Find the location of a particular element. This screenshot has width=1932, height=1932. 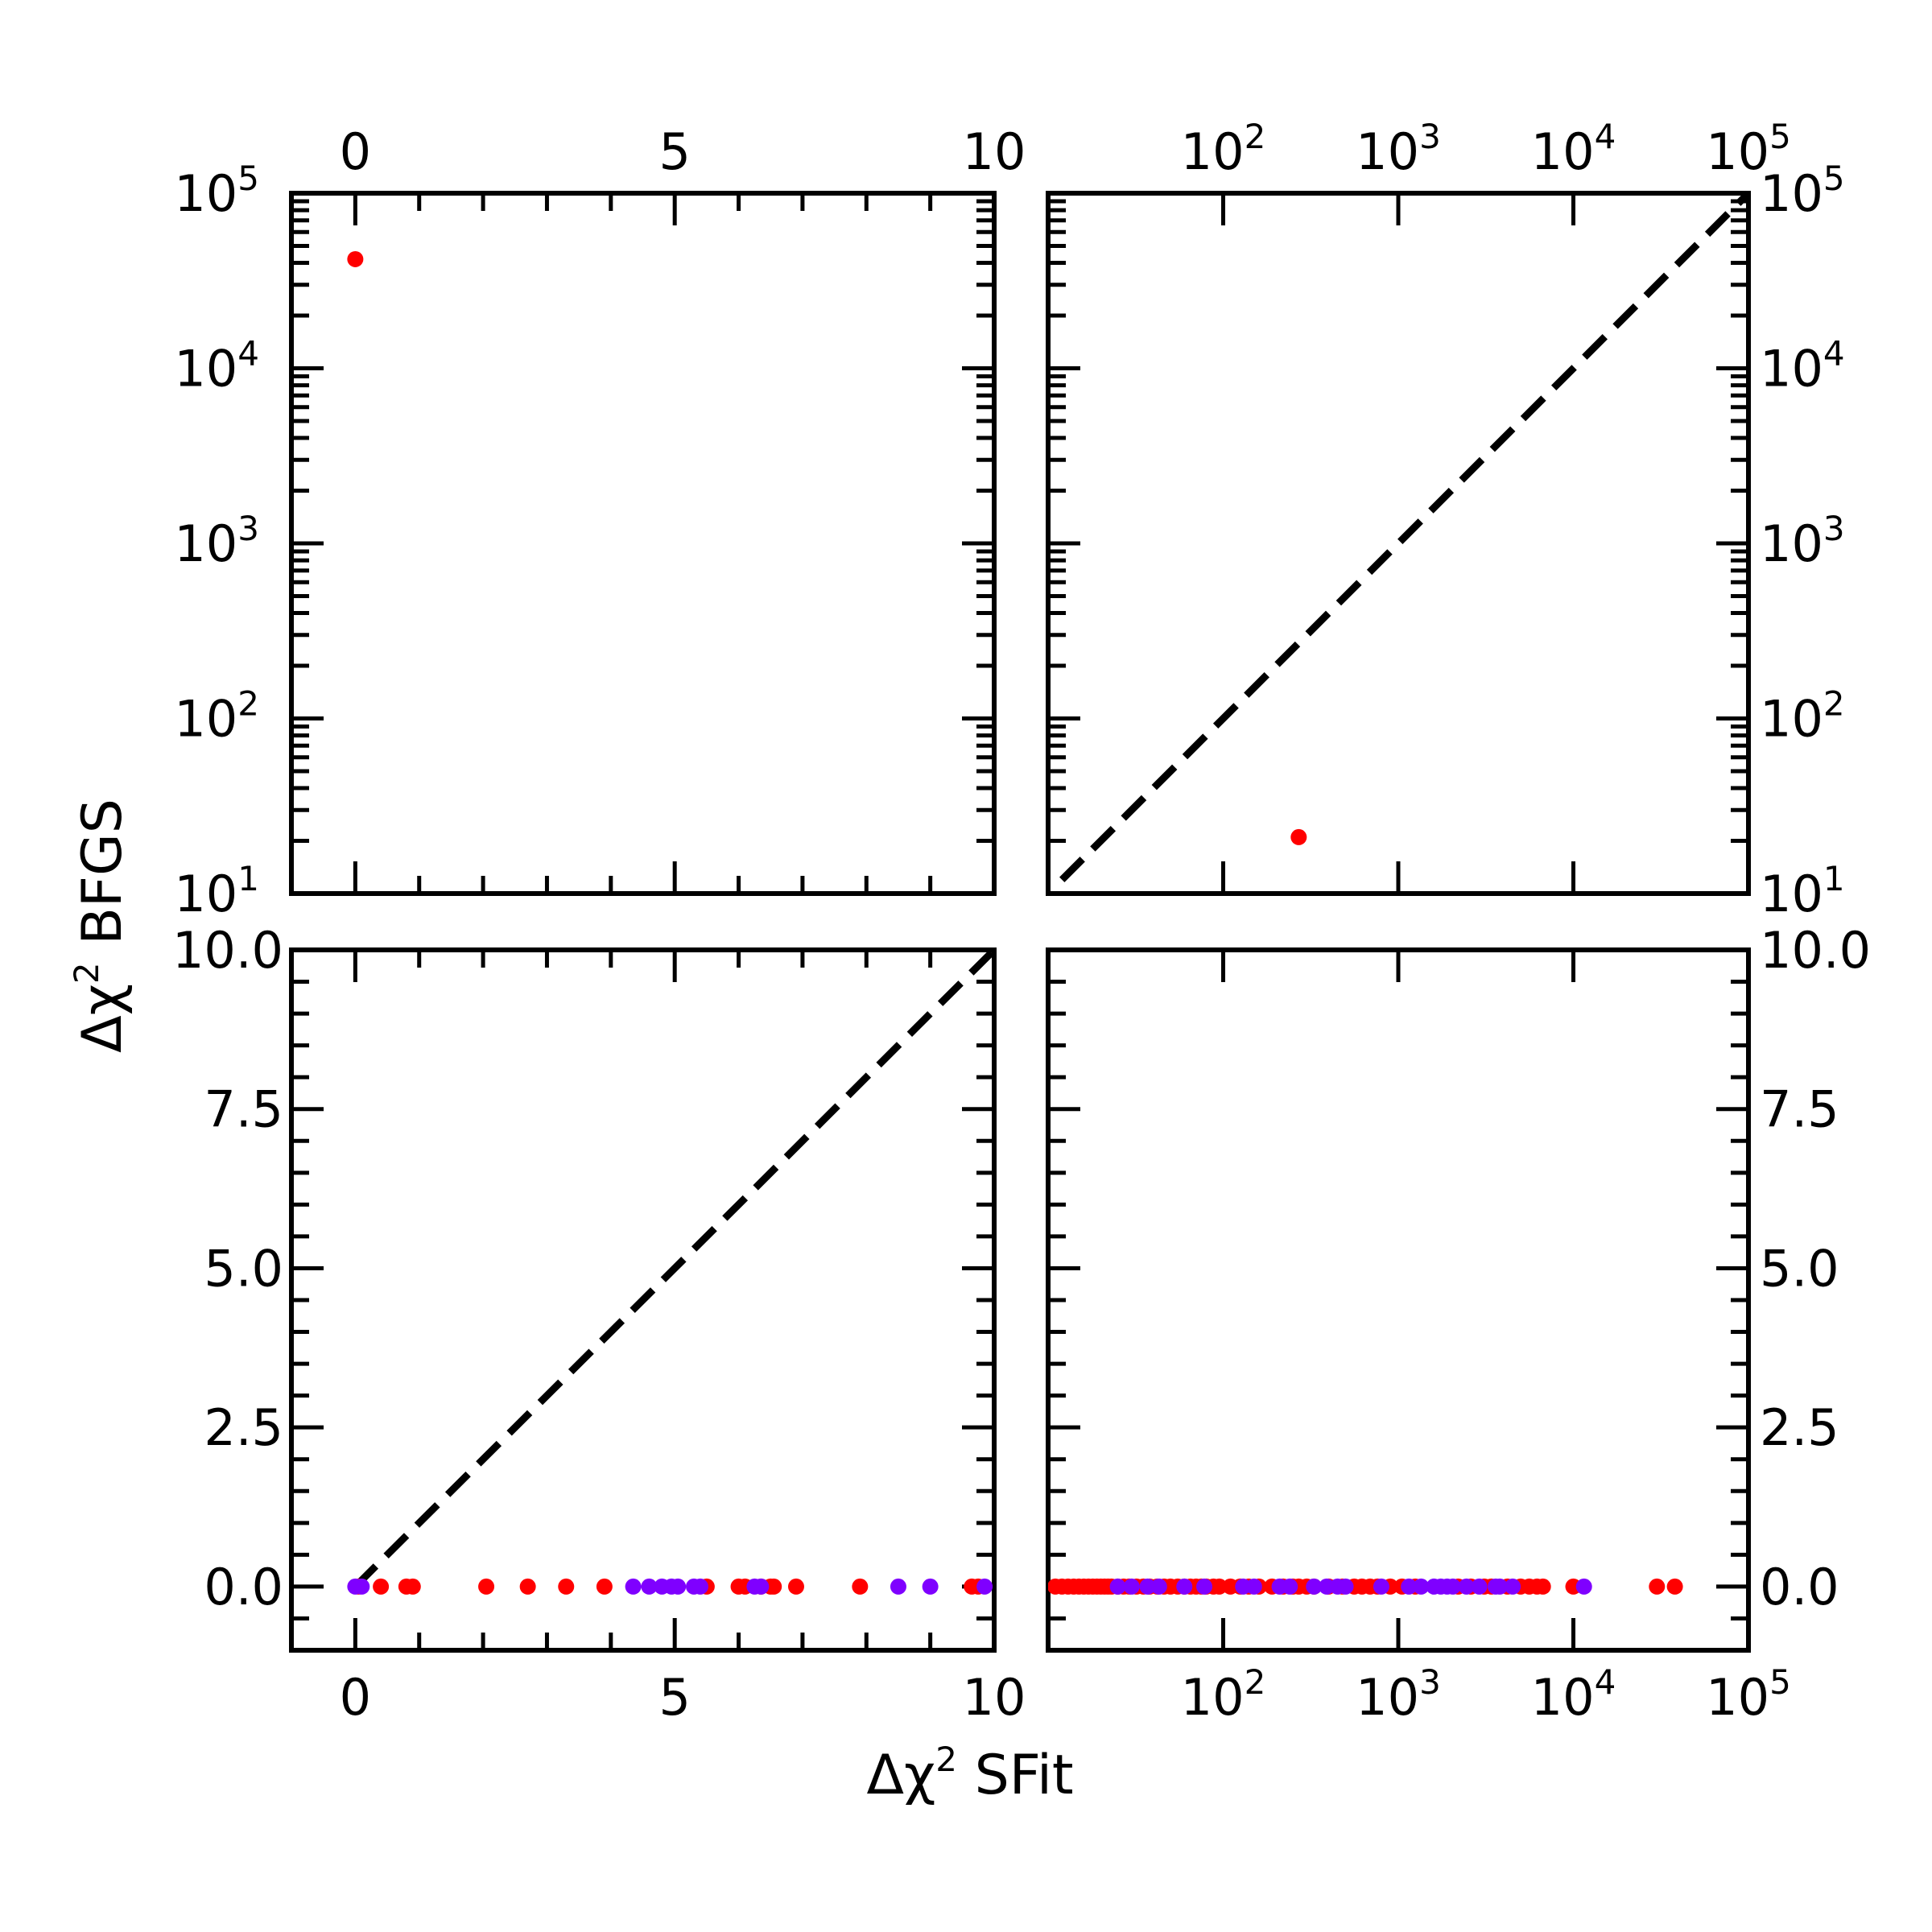

y-tick-label: 0.0 is located at coordinates (243, 1587).